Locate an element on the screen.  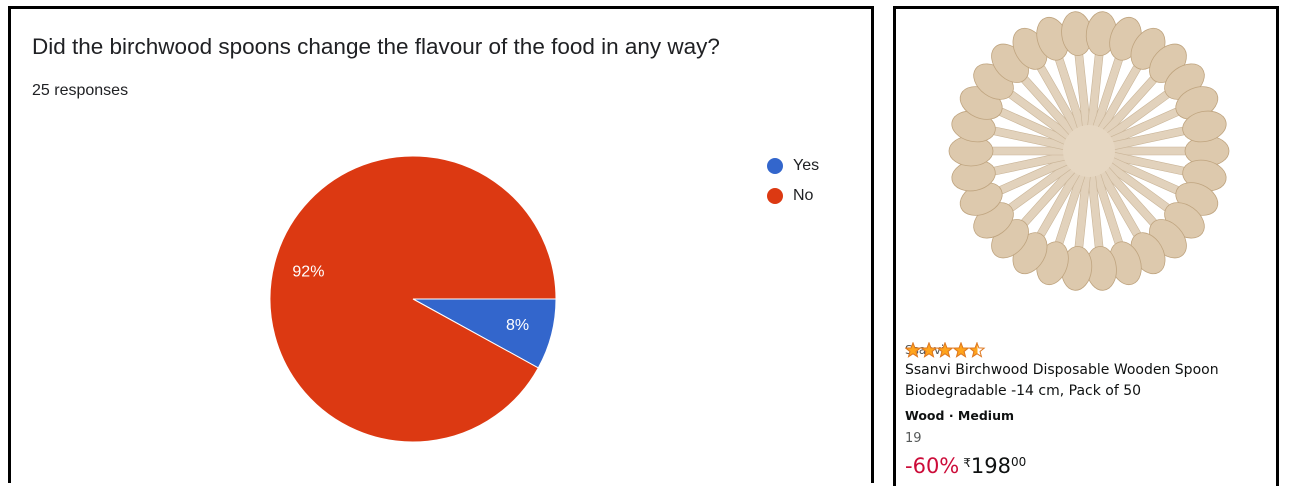
currency: ₹ is located at coordinates (967, 463).